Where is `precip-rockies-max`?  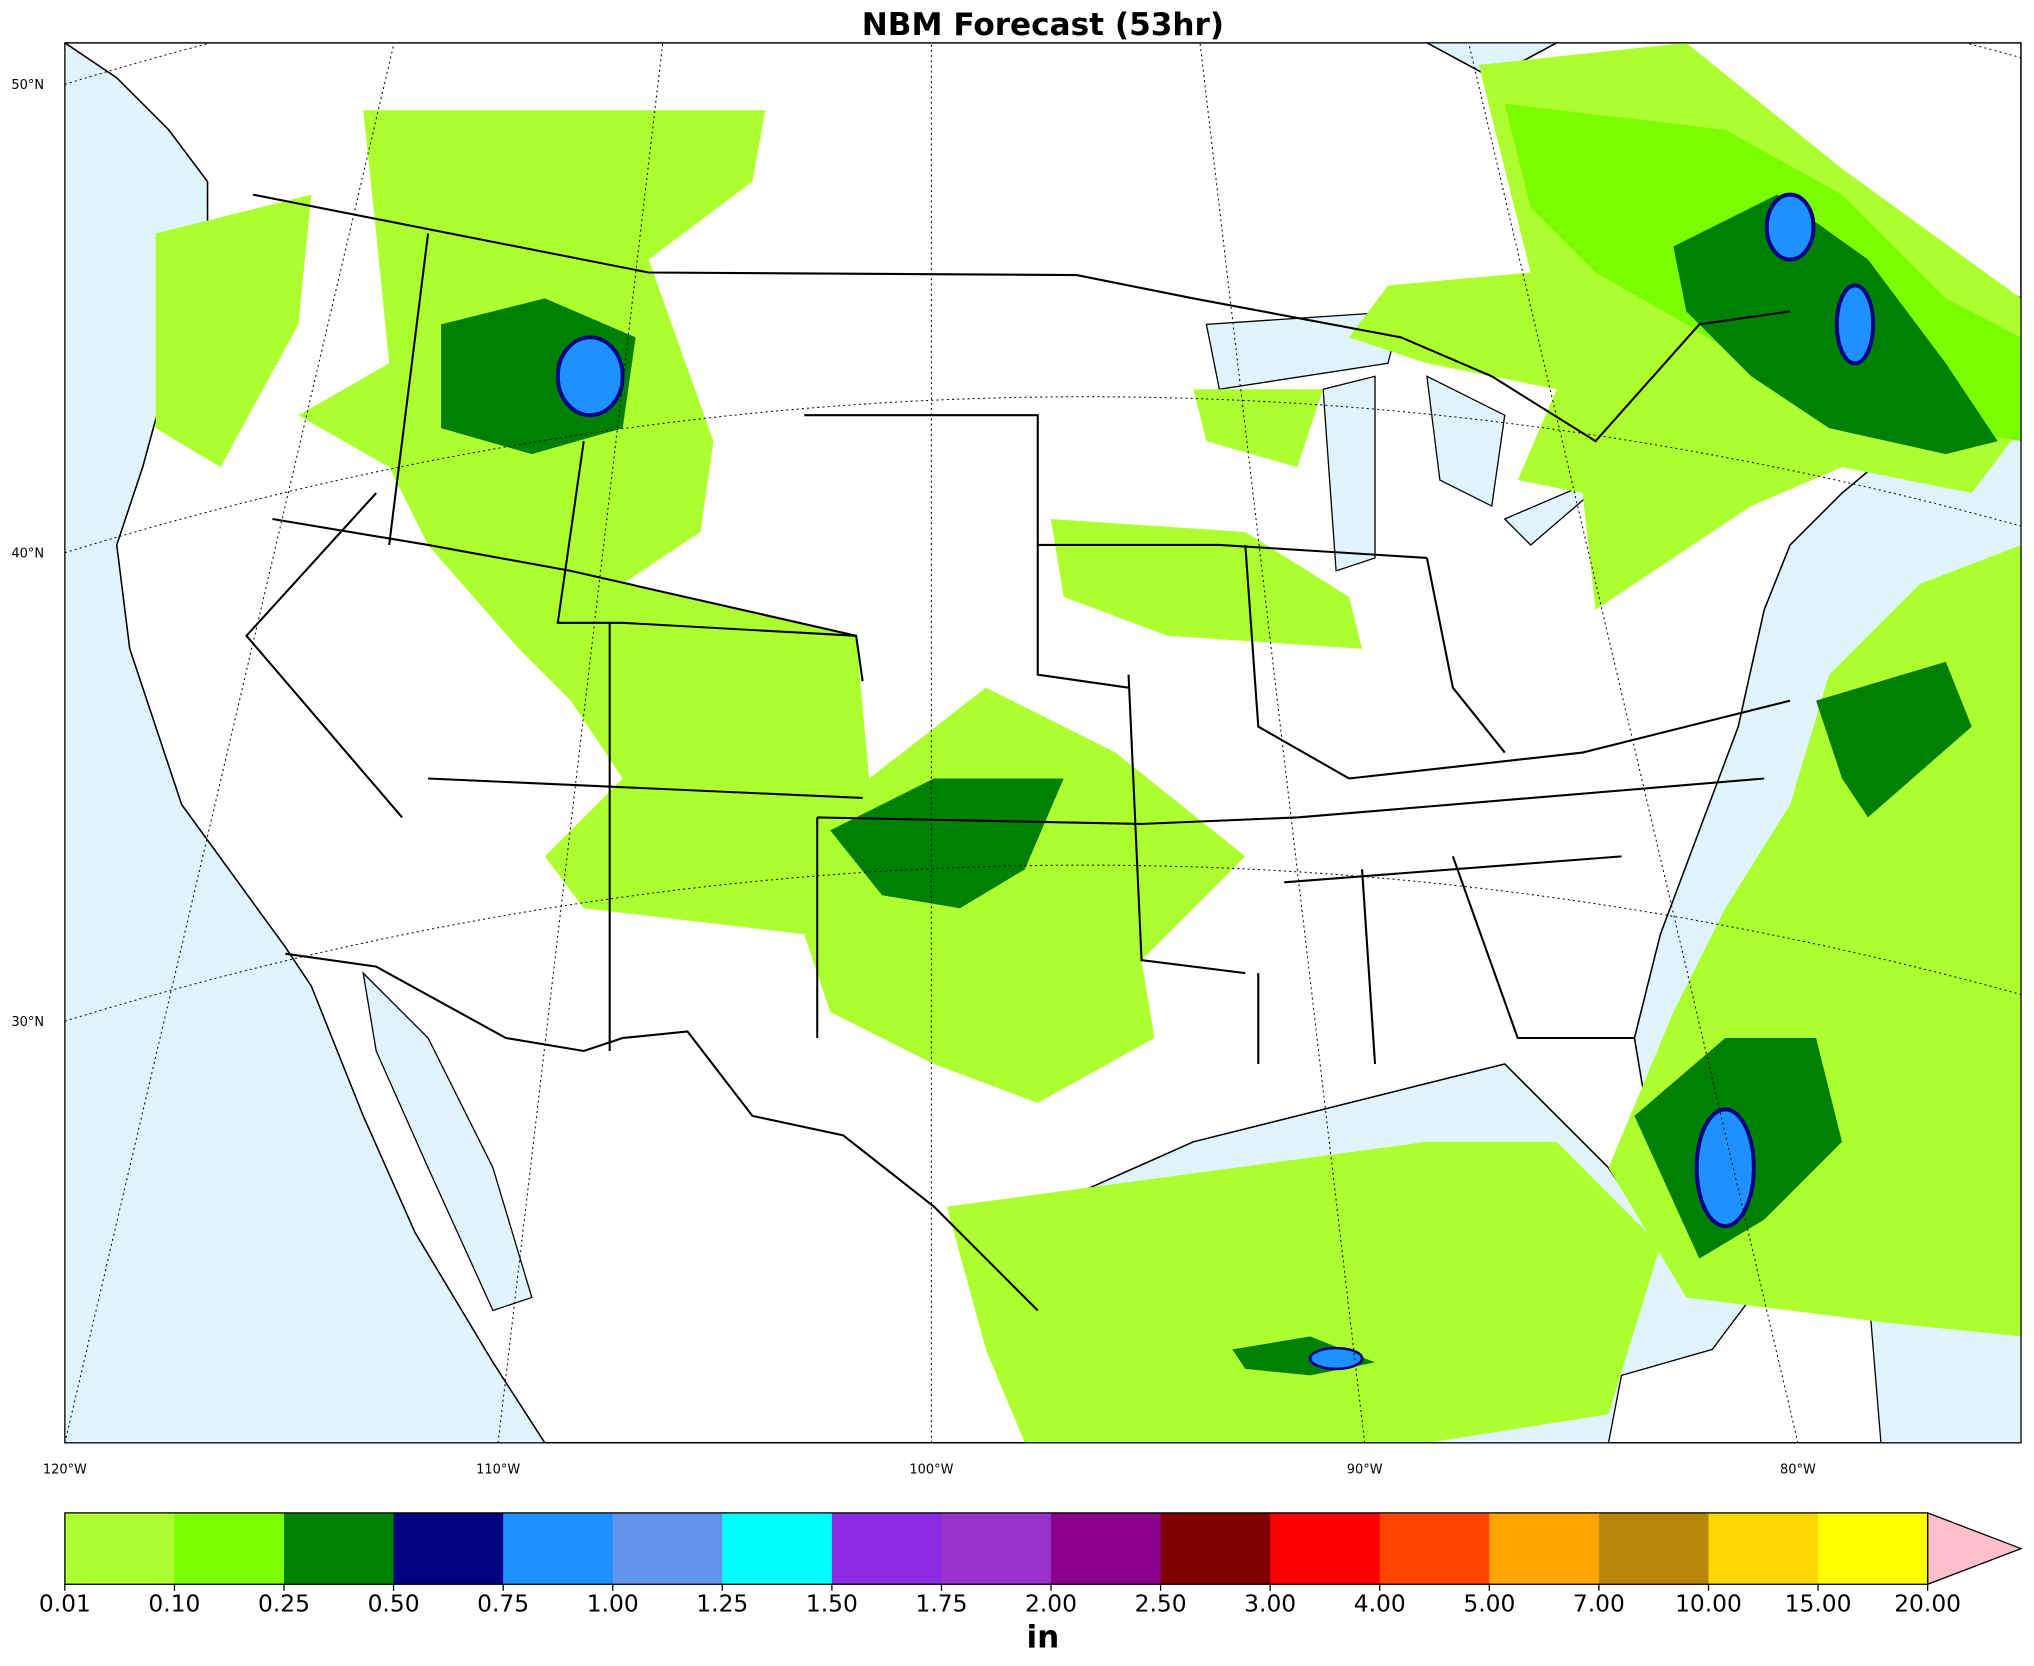 precip-rockies-max is located at coordinates (590, 376).